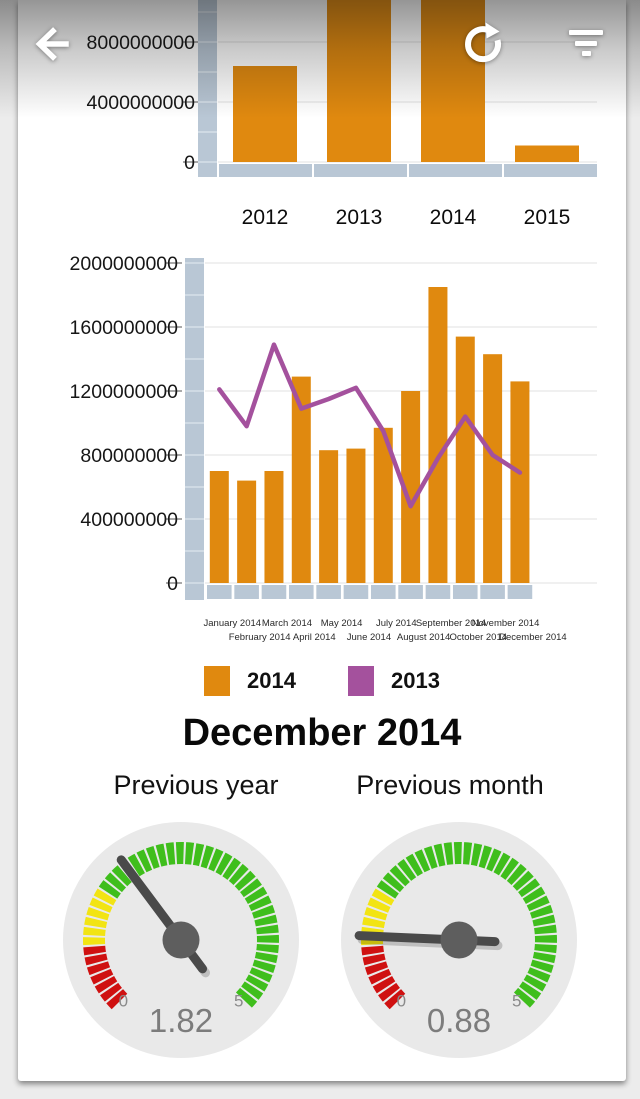 This screenshot has width=640, height=1099. I want to click on year-bar-2014, so click(453, 81).